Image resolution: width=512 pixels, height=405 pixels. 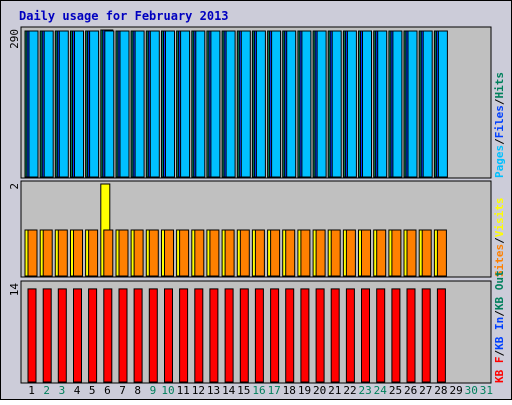 I want to click on legend-entry-pages: Pages, so click(x=499, y=161).